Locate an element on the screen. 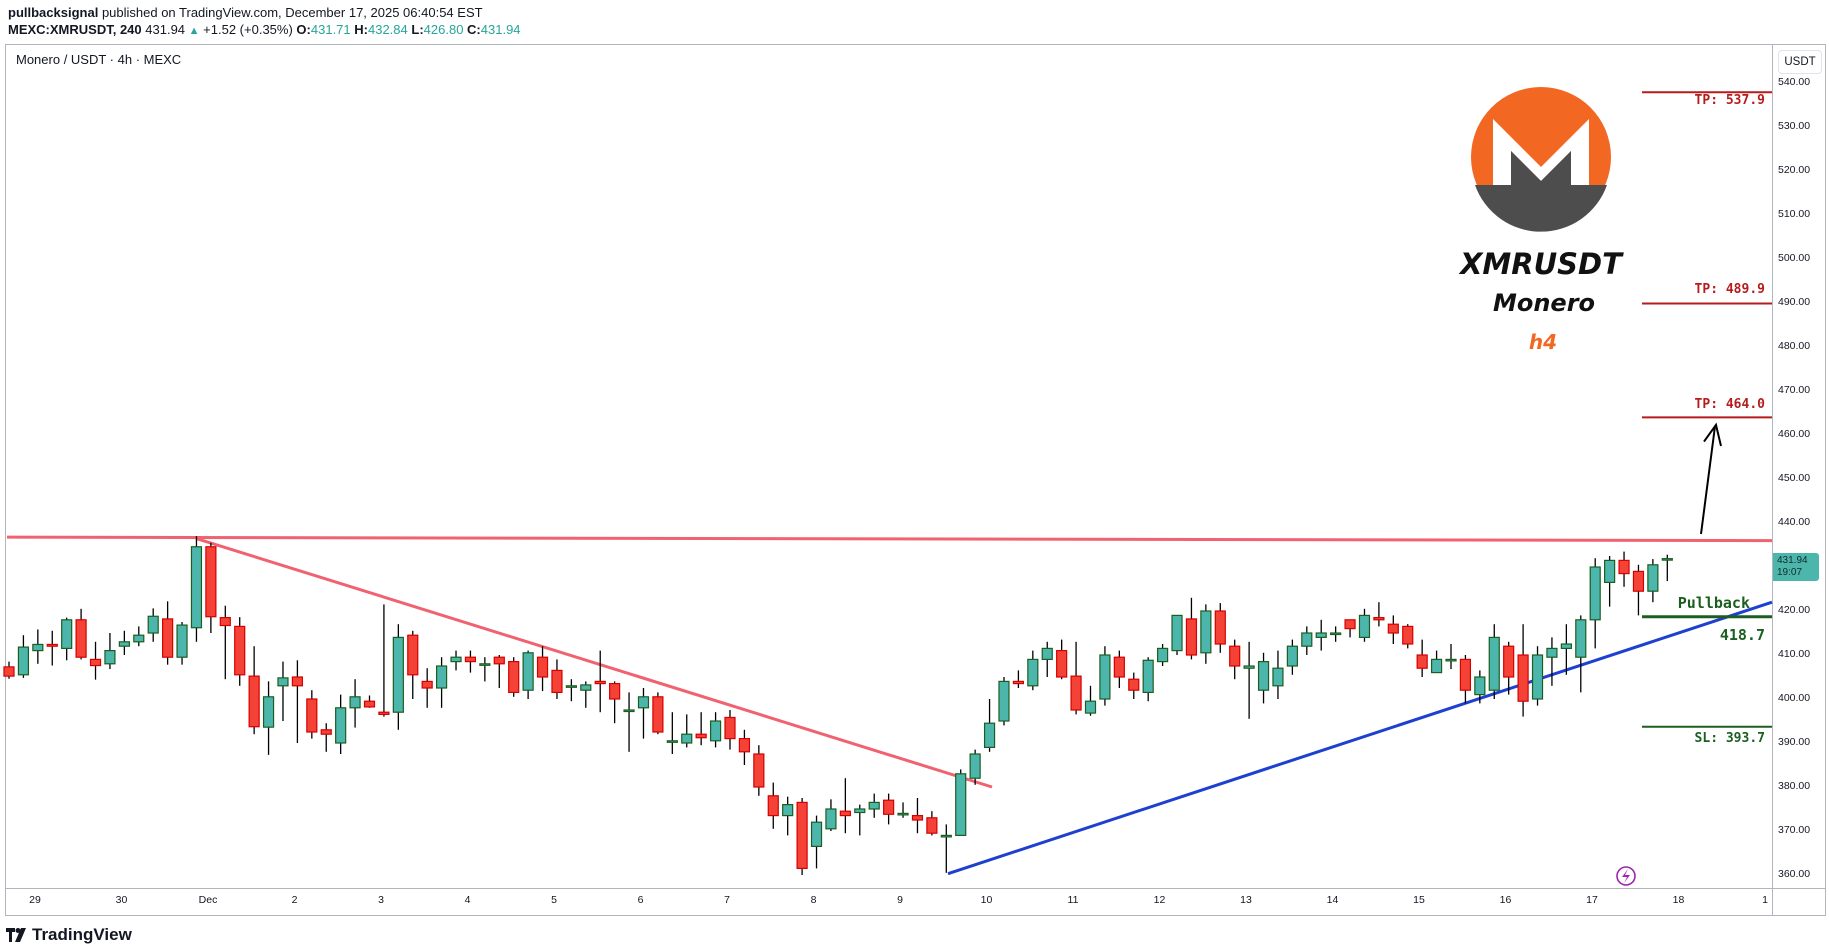 This screenshot has height=951, width=1829. currency-selector: USDT is located at coordinates (1800, 62).